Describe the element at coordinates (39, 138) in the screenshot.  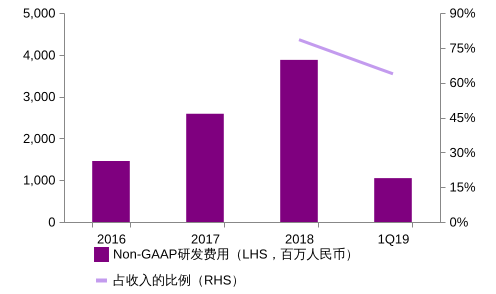
I see `y-tick-label: 2,000` at that location.